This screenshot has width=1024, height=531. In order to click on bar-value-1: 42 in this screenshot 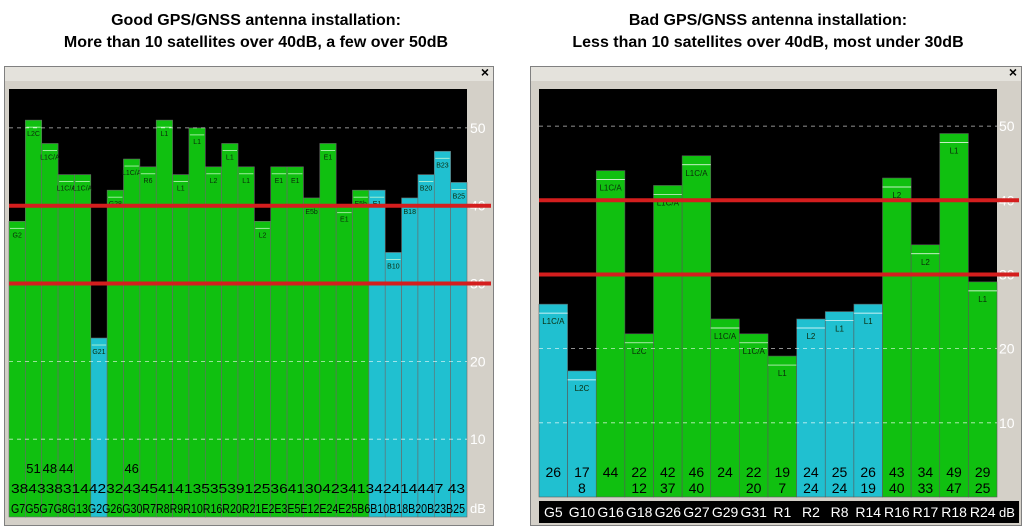, I will do `click(668, 472)`.